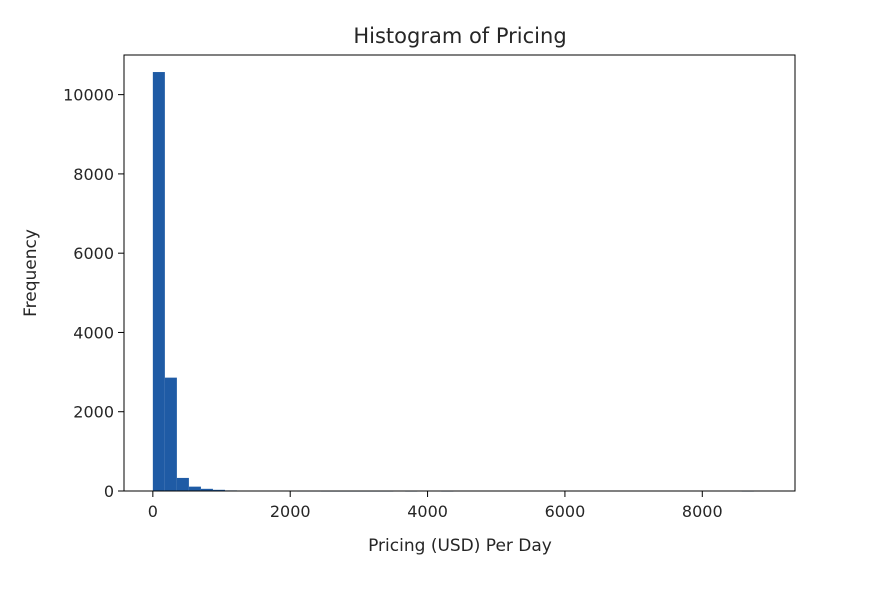 Image resolution: width=888 pixels, height=590 pixels. What do you see at coordinates (153, 511) in the screenshot?
I see `x-tick-label: 0` at bounding box center [153, 511].